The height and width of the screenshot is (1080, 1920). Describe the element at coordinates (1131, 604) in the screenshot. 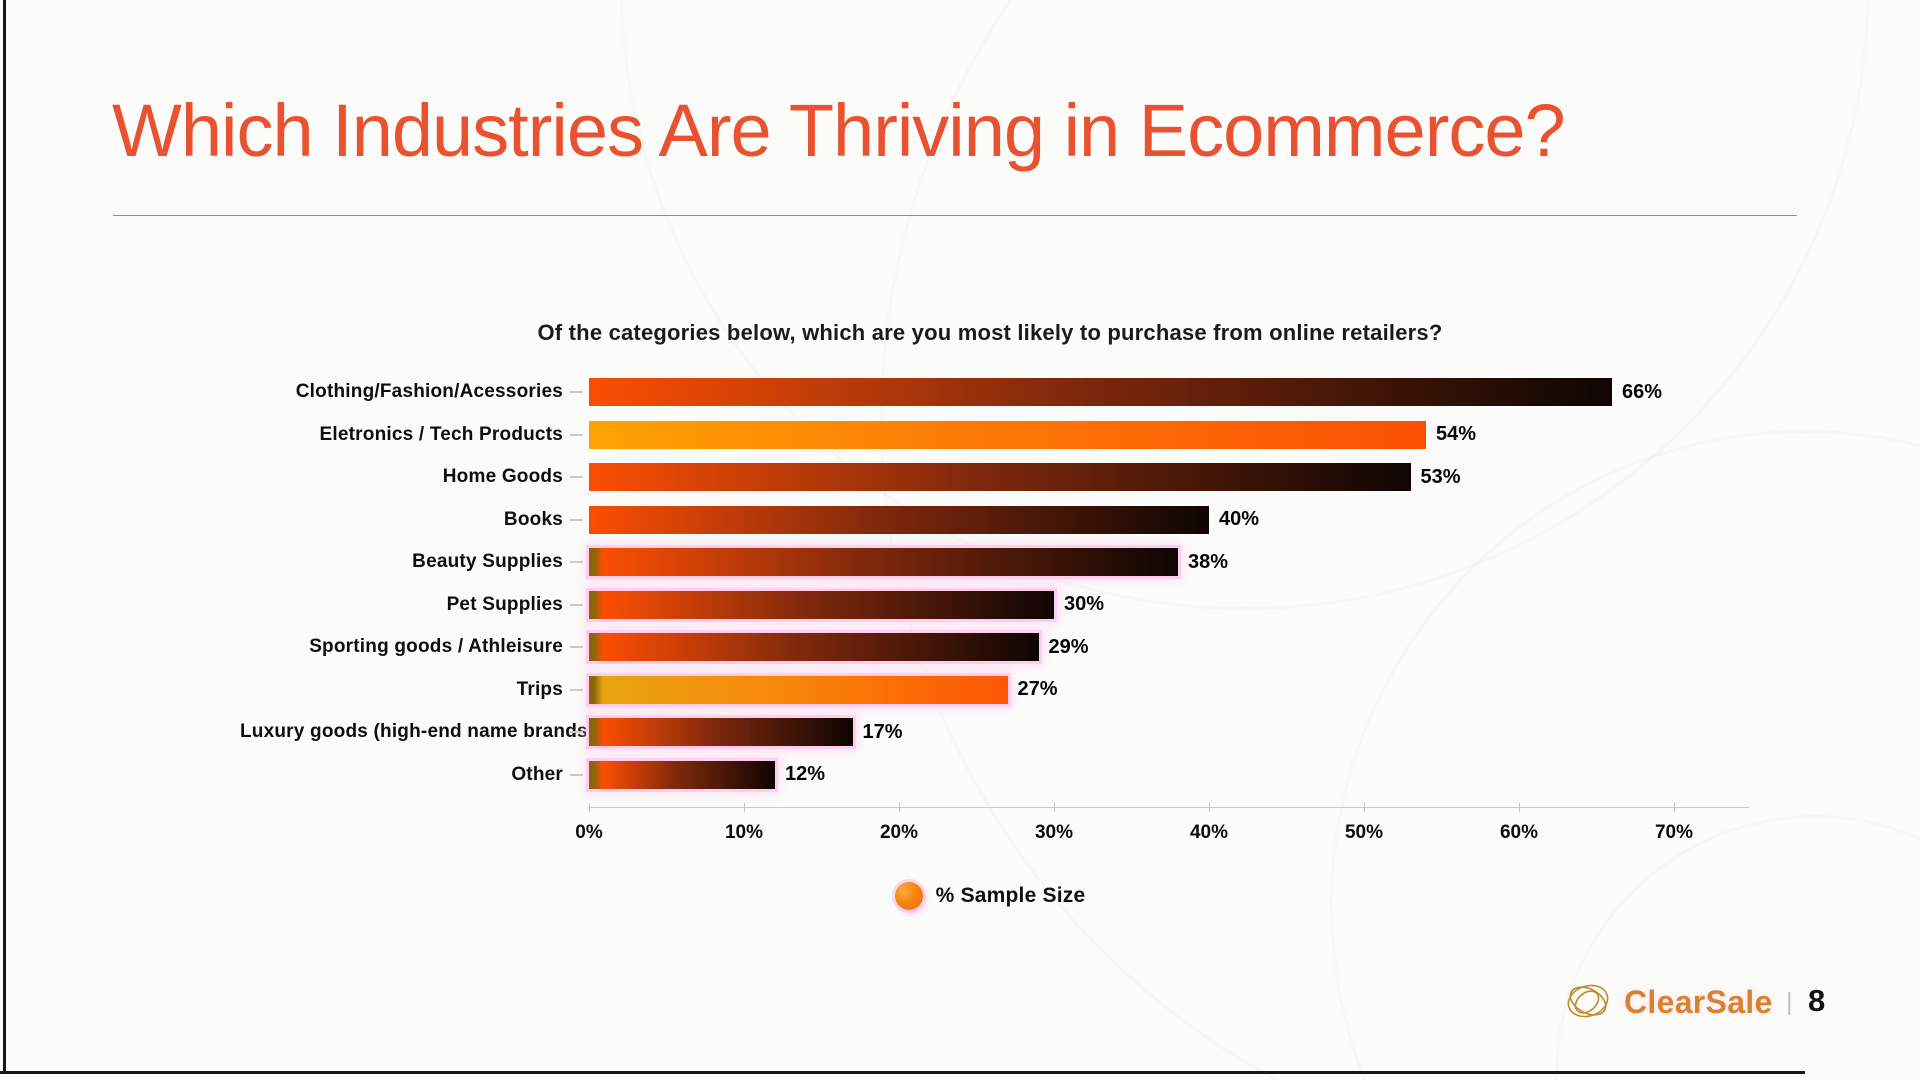

I see `bar-plot-area: 30%` at that location.